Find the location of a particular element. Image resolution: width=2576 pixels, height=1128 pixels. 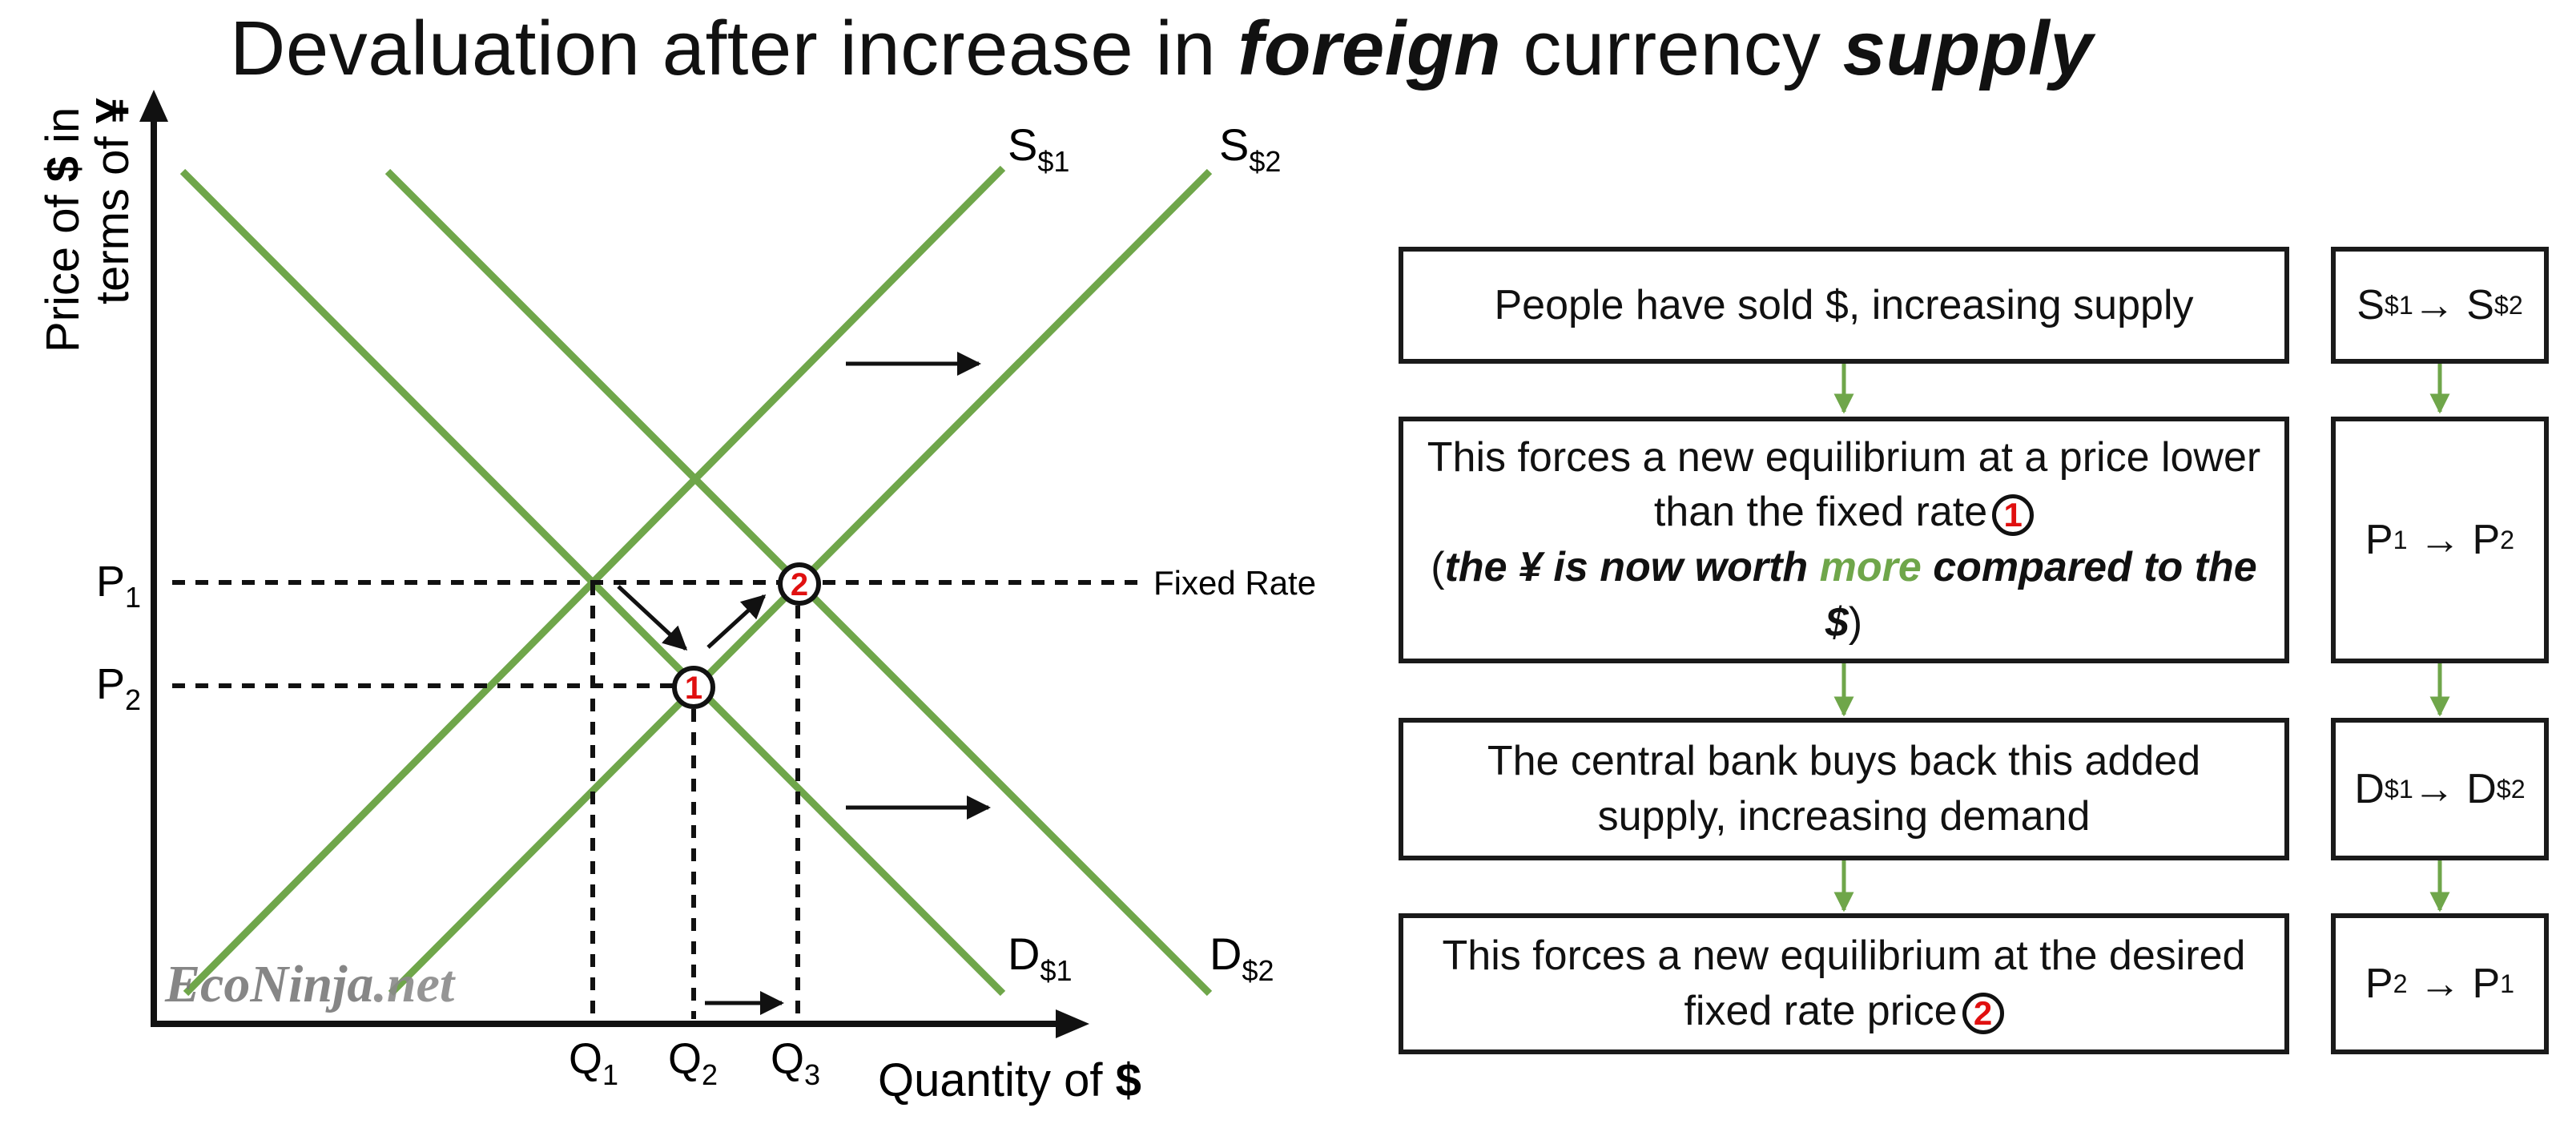

x-axis-title: Quantity of $ is located at coordinates (1010, 1080).